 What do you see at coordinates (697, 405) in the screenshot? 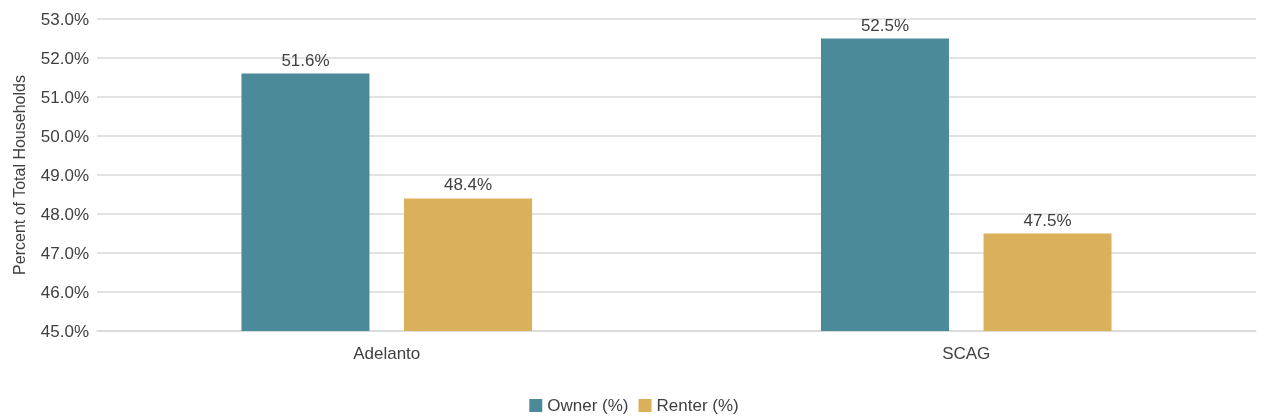
I see `legend-label: Renter (%)` at bounding box center [697, 405].